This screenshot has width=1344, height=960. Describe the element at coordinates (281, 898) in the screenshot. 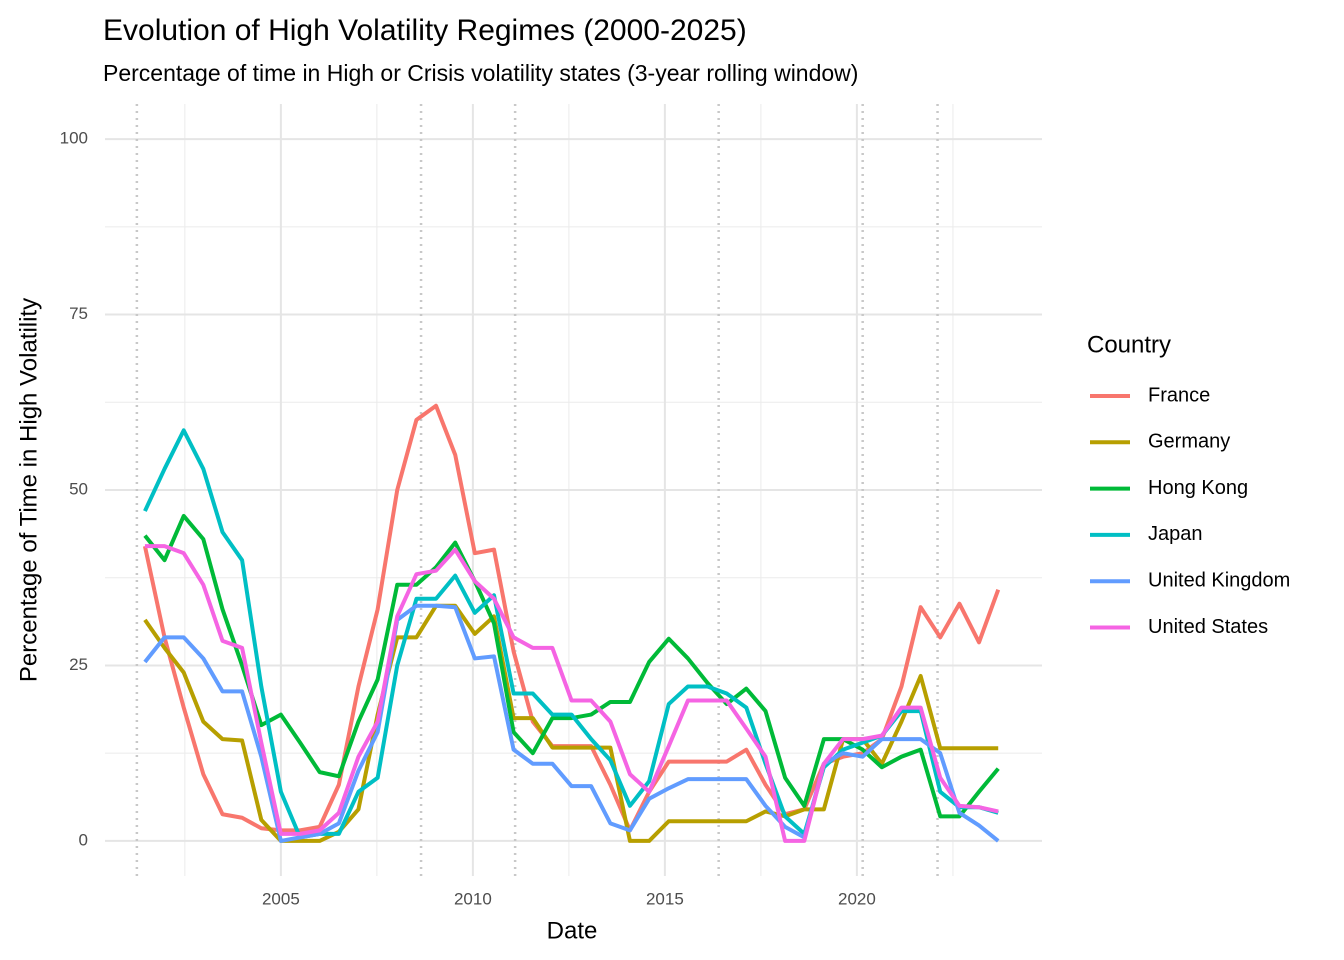

I see `x-tick-label: 2005` at that location.